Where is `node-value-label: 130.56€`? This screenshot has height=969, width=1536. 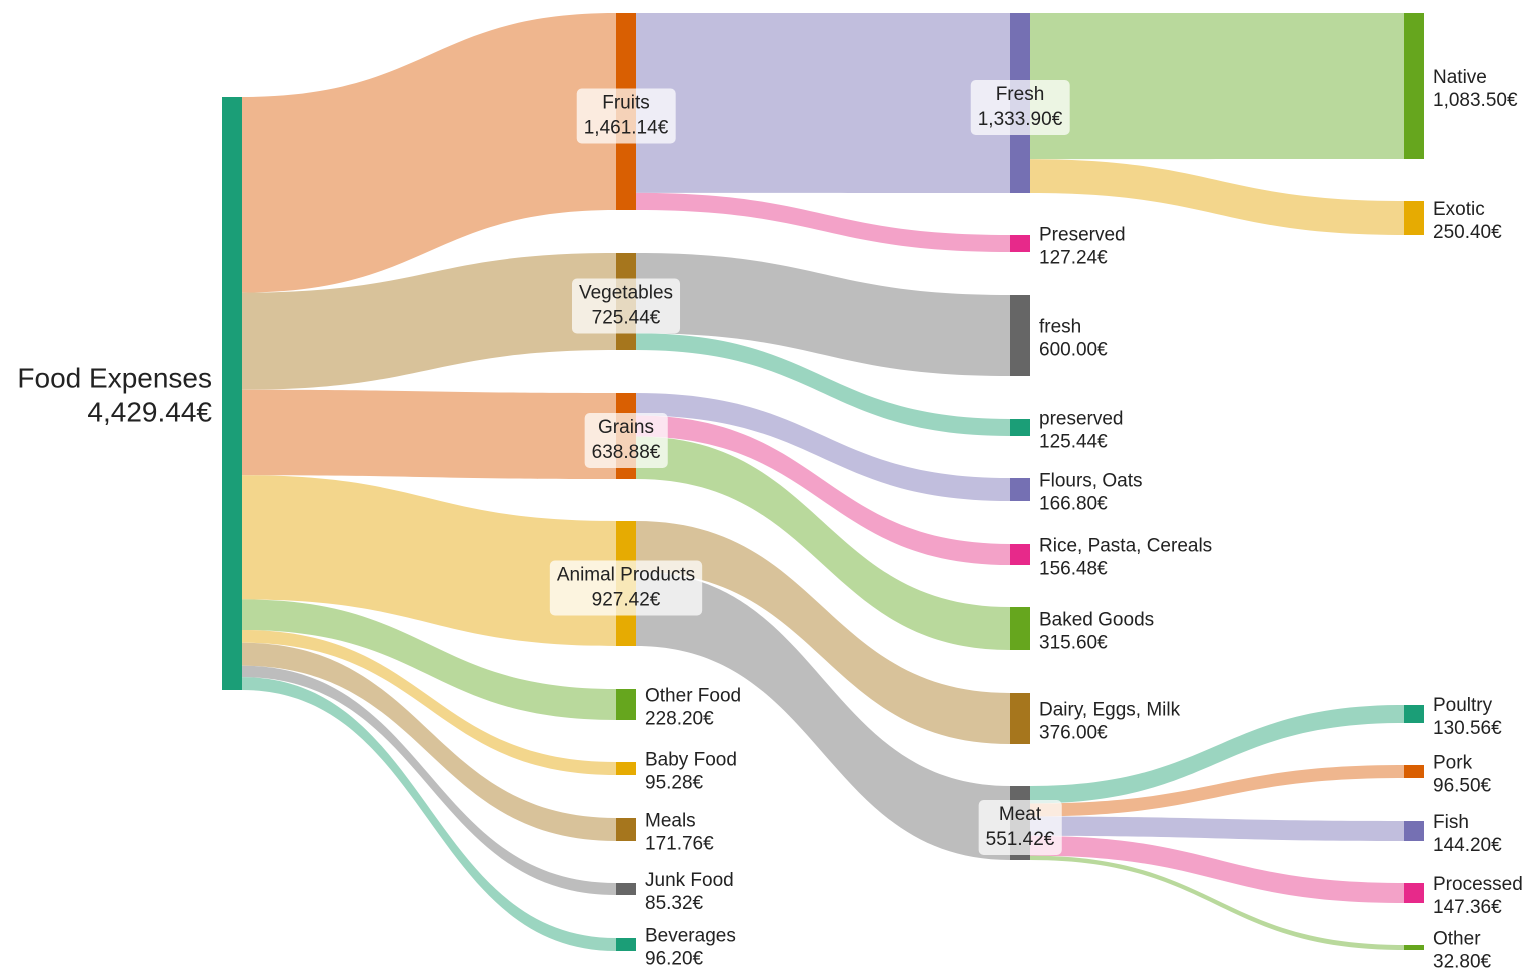 node-value-label: 130.56€ is located at coordinates (1467, 728).